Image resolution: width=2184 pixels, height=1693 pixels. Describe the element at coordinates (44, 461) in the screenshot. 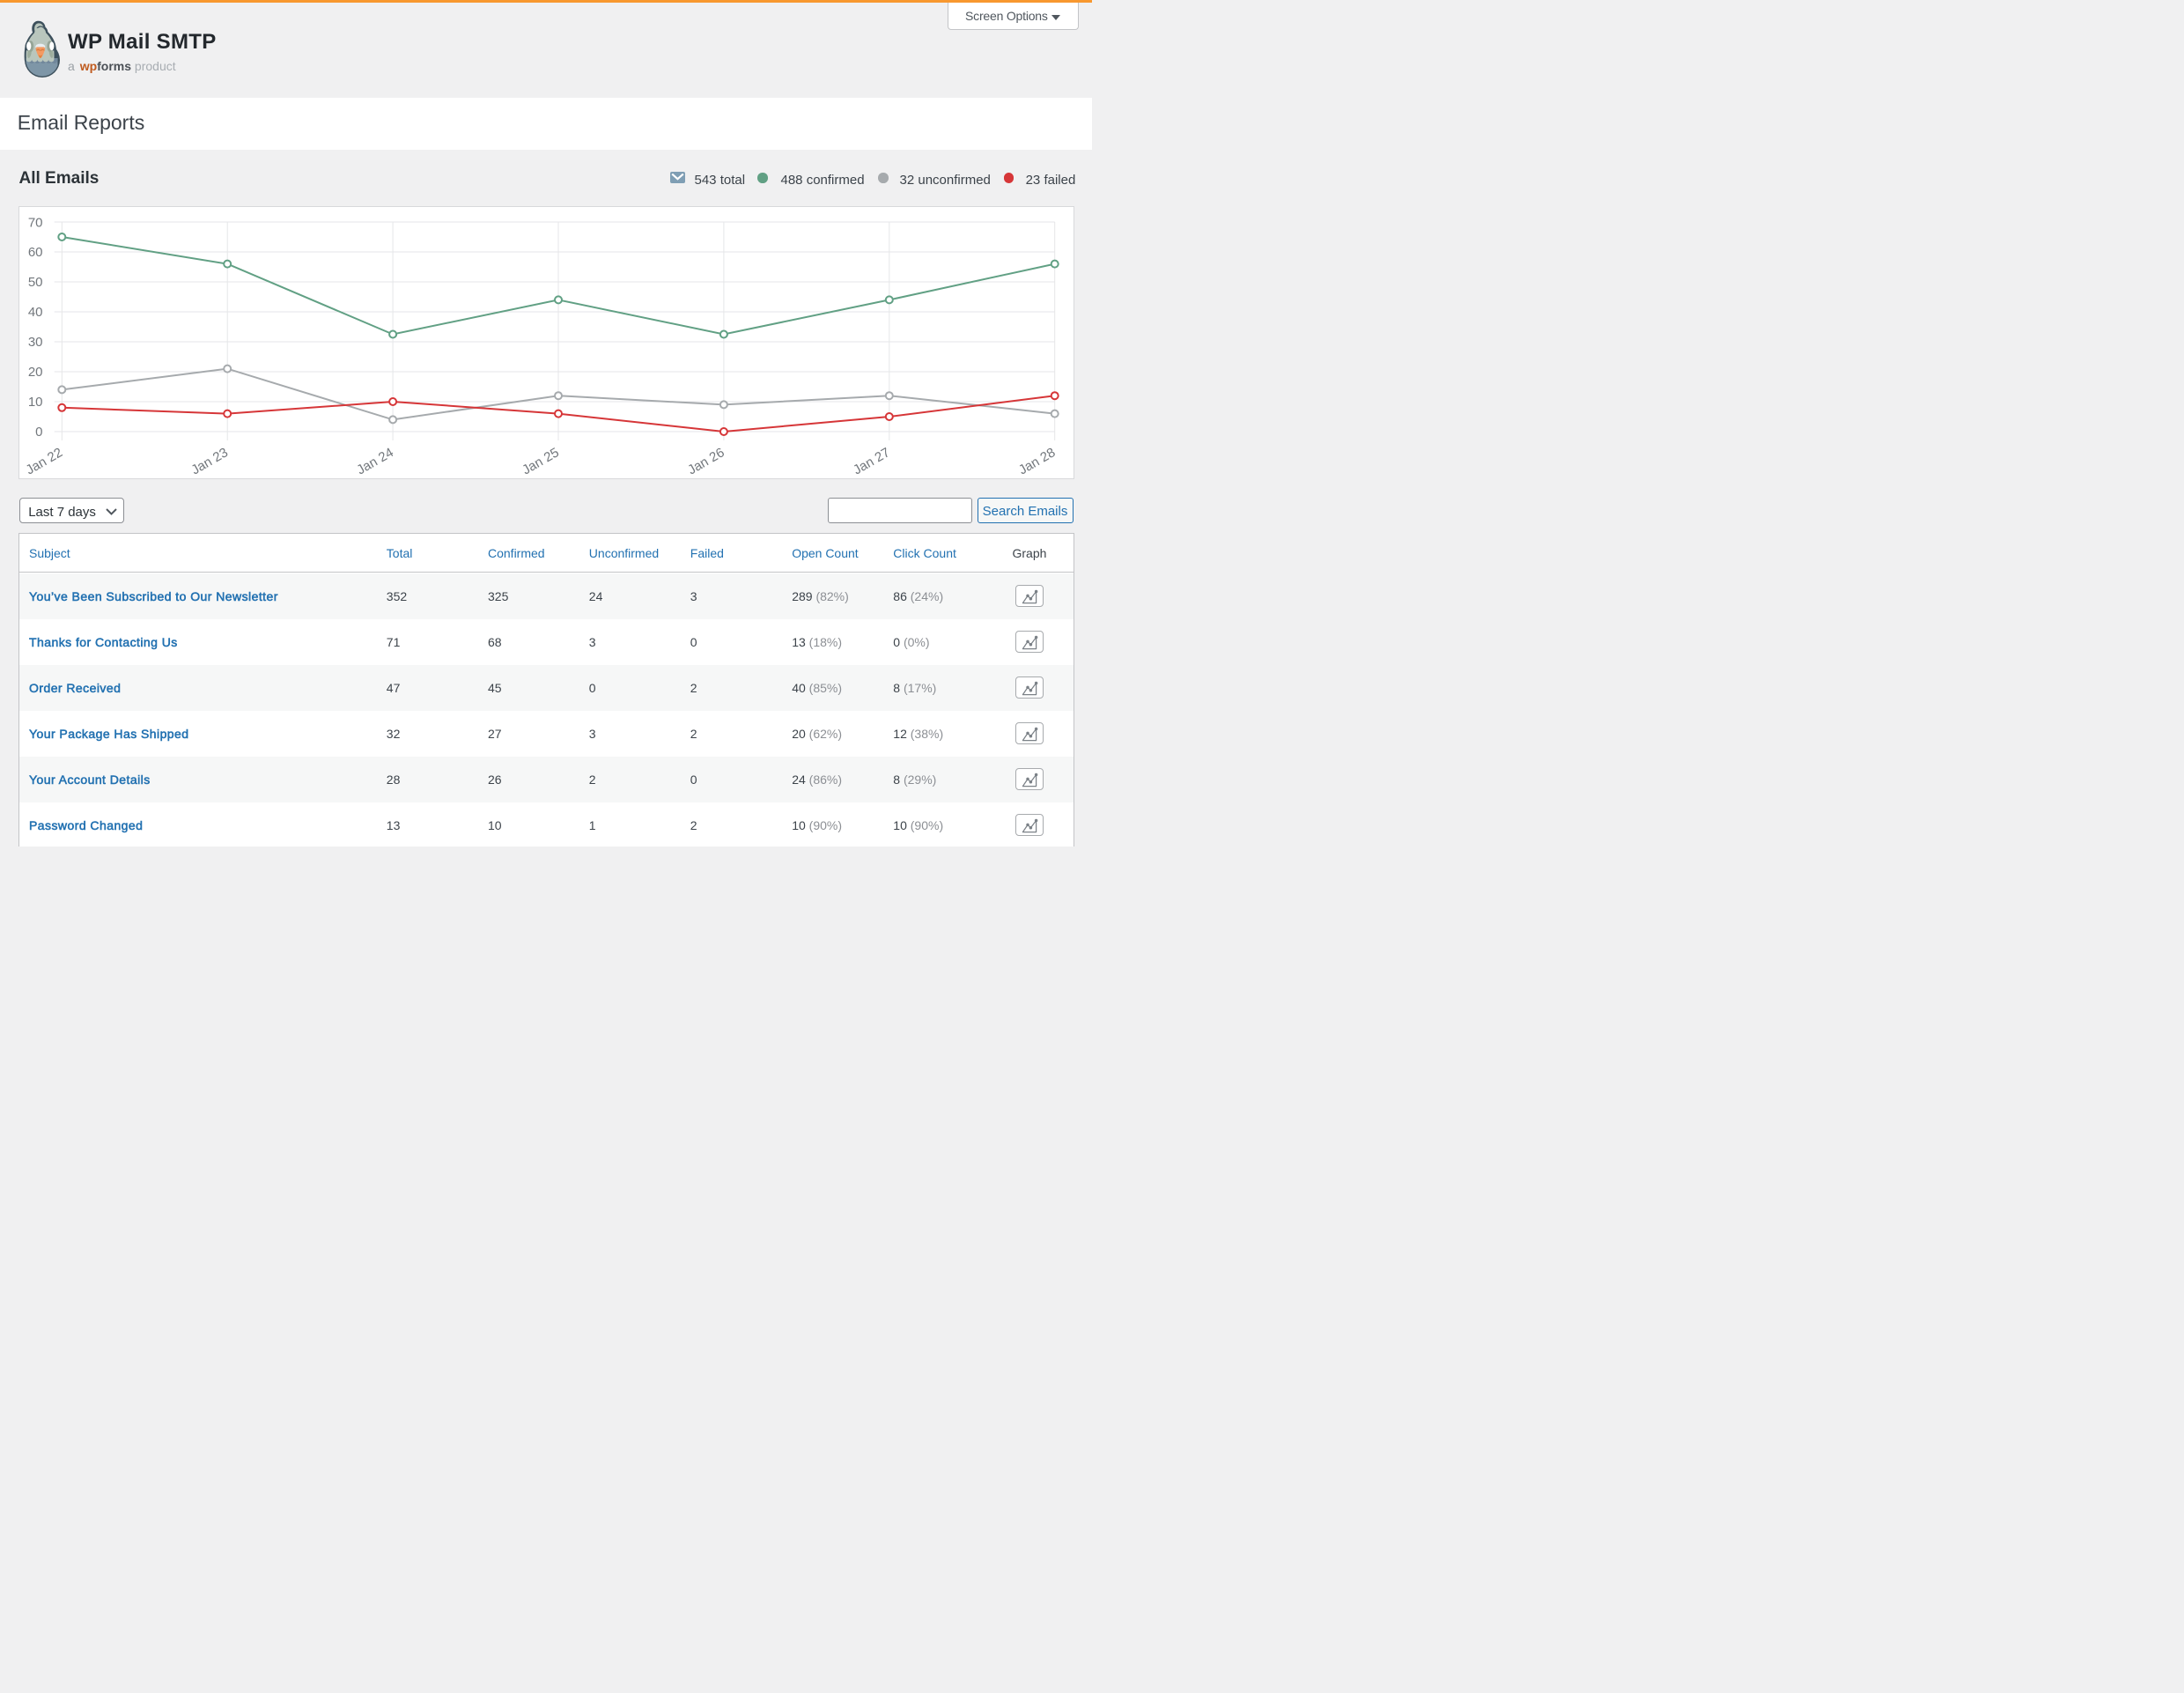

I see `svg-text: Jan 22` at that location.